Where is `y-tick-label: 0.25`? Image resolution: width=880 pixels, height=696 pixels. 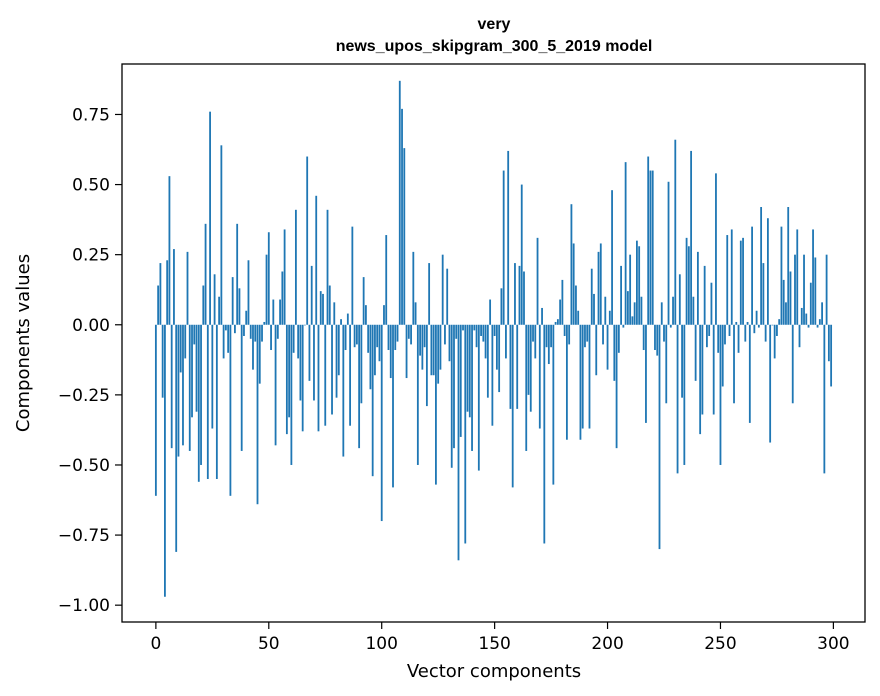 y-tick-label: 0.25 is located at coordinates (91, 256).